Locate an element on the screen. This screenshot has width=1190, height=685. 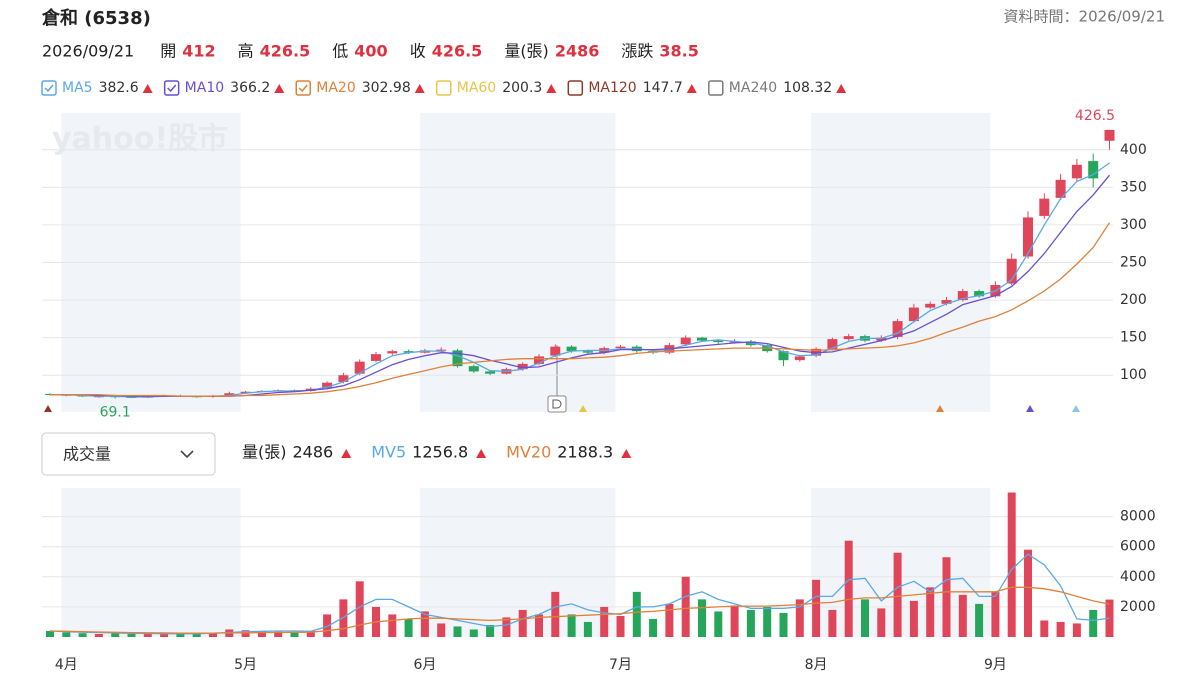
label: 400 is located at coordinates (370, 51).